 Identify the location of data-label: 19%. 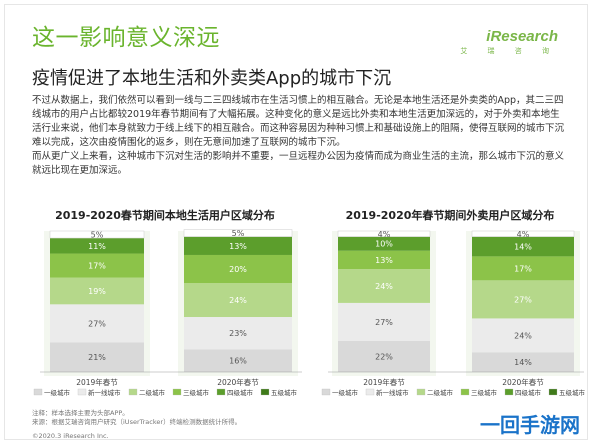
(97, 291).